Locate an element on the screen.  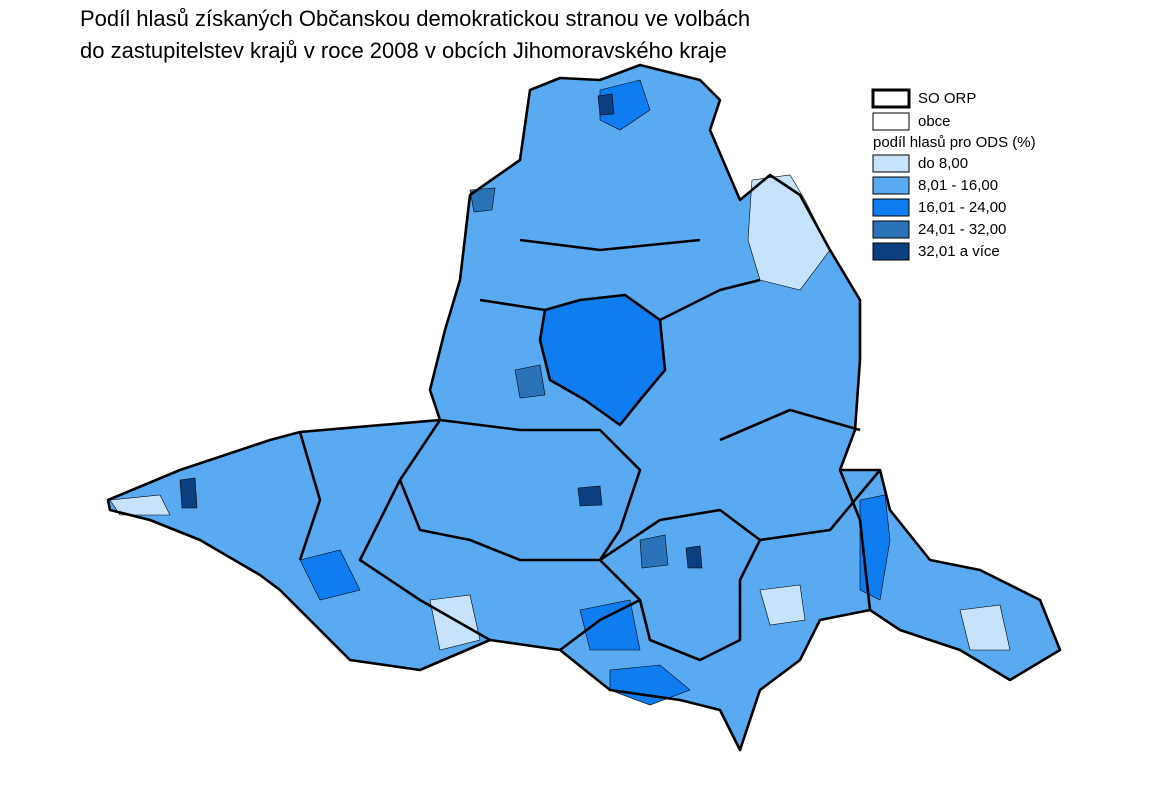
legend-label: SO ORP is located at coordinates (947, 98).